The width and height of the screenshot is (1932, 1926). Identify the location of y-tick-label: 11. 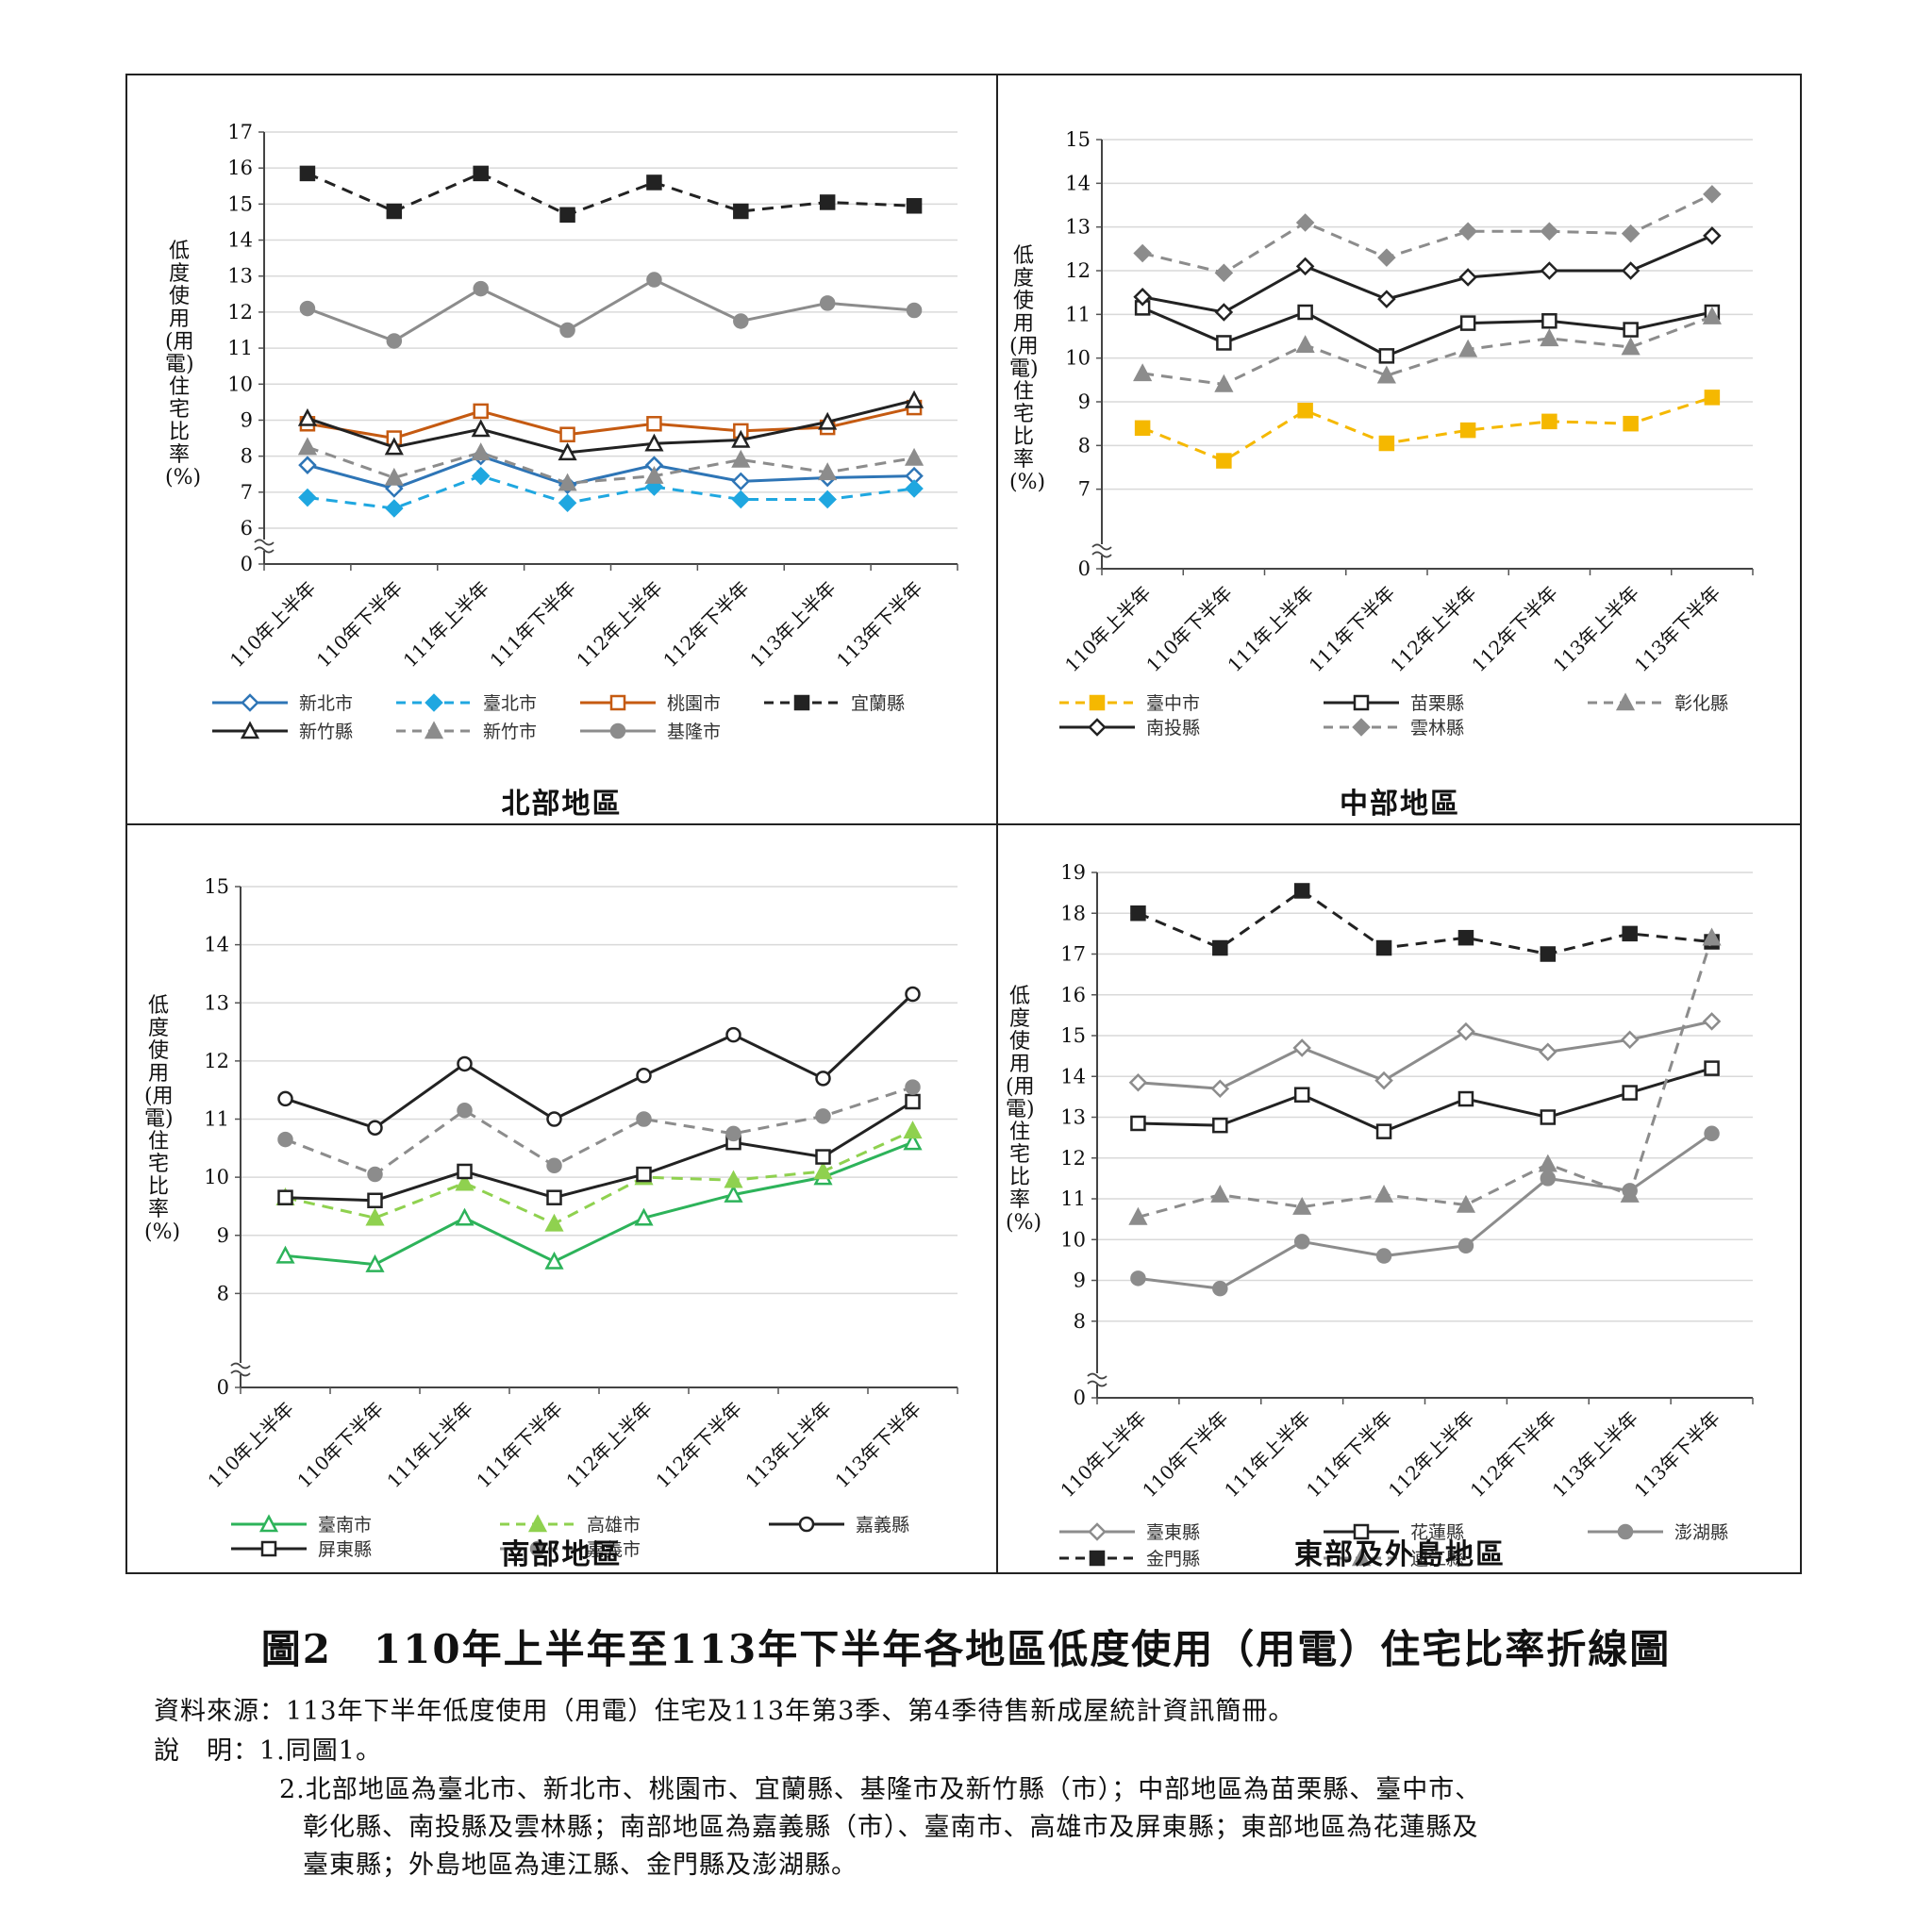
(1073, 1198).